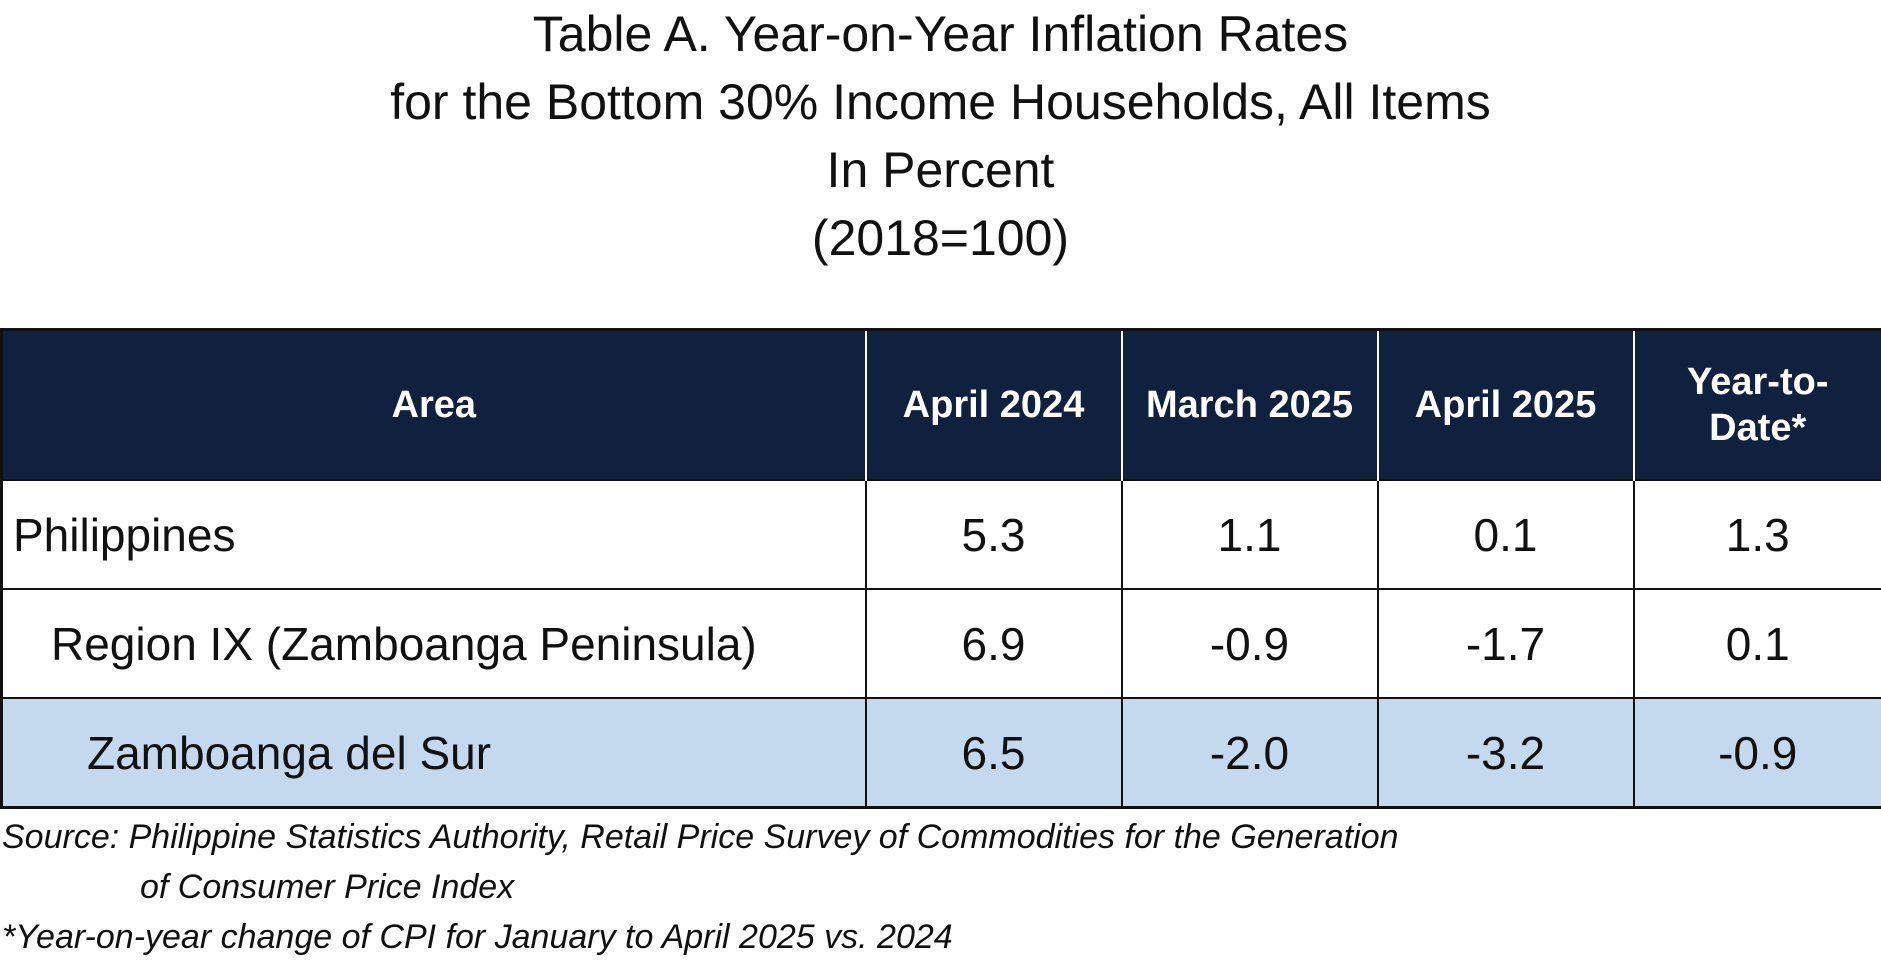 The height and width of the screenshot is (962, 1881). I want to click on header-april-2025: April 2025, so click(1506, 405).